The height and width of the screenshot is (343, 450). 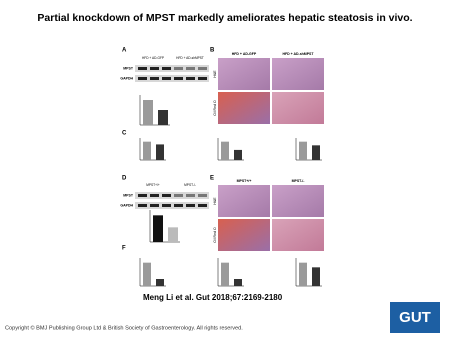 What do you see at coordinates (124, 51) in the screenshot?
I see `label: A` at bounding box center [124, 51].